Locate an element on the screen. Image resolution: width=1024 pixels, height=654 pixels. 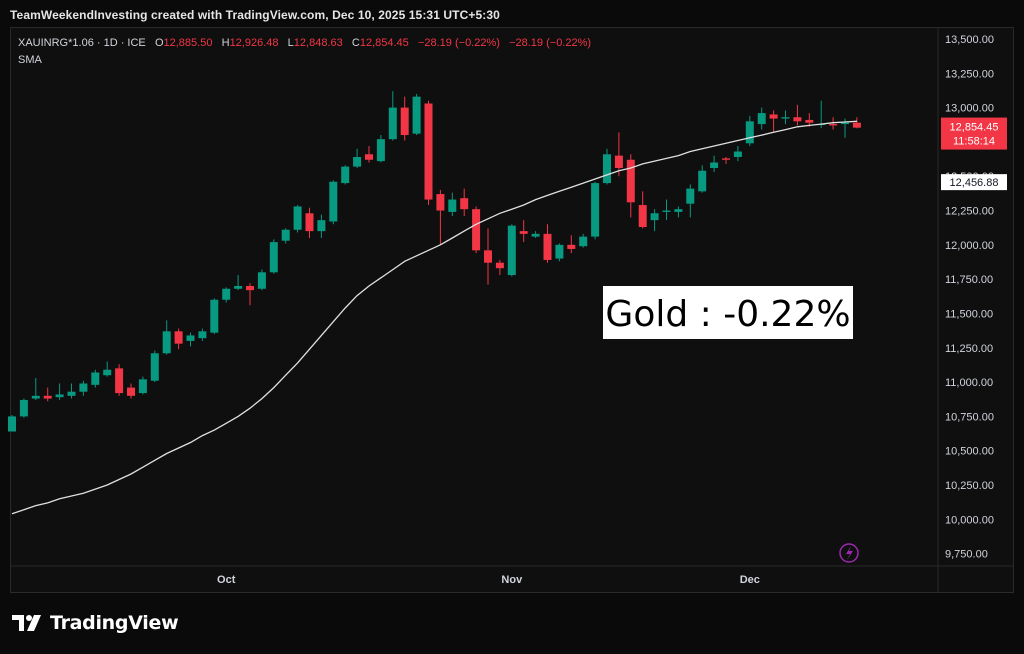
tradingview-logo-icon is located at coordinates (26, 623).